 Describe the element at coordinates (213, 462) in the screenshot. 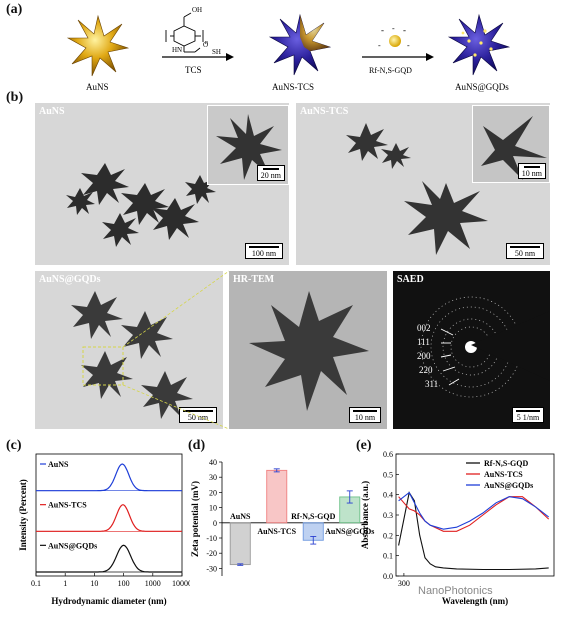

I see `chart-d-ytick-label: 40` at that location.